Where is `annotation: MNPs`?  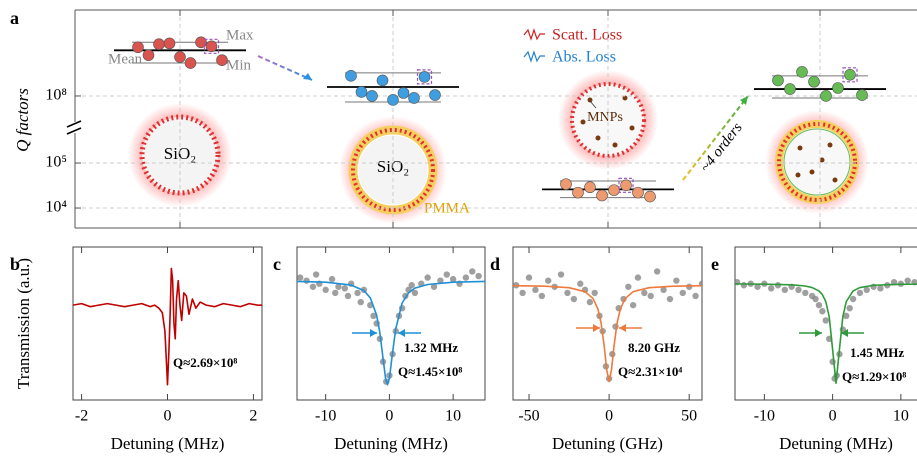
annotation: MNPs is located at coordinates (605, 117).